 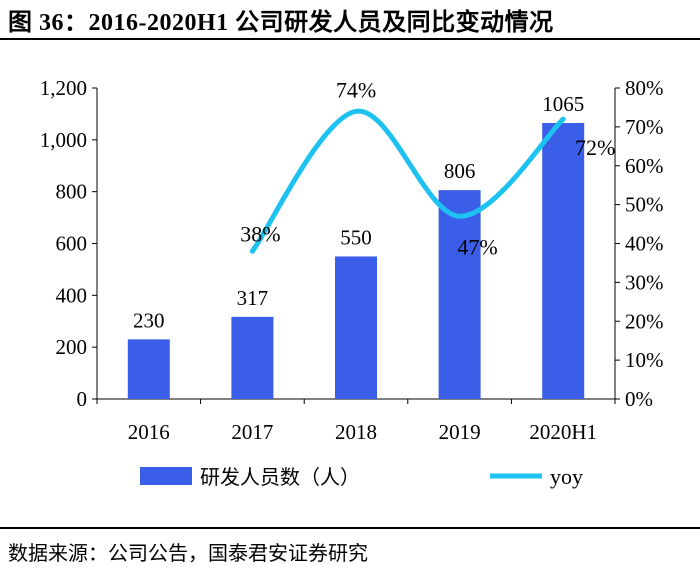 What do you see at coordinates (566, 476) in the screenshot?
I see `legend-line-label: yoy` at bounding box center [566, 476].